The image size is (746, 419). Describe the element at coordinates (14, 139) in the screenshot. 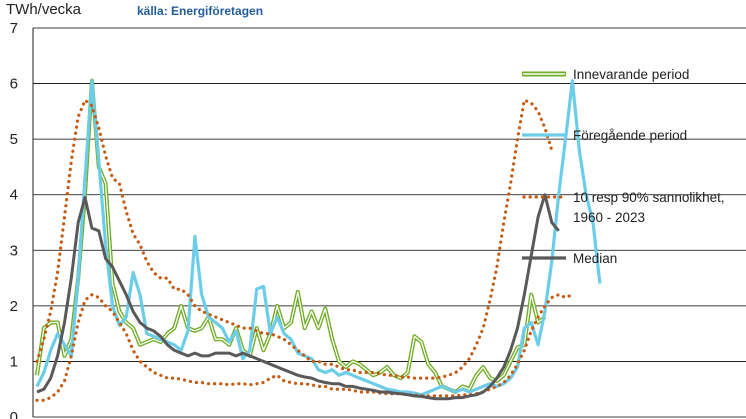

I see `y-tick-label-5: 5` at that location.